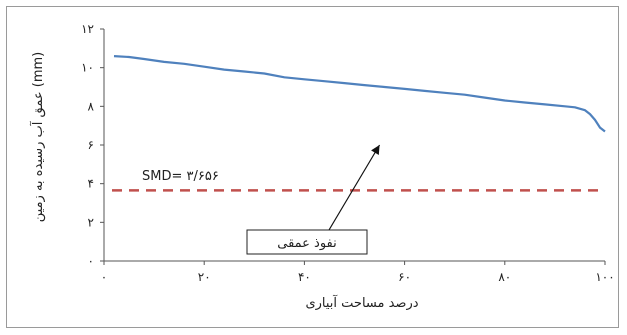 Image resolution: width=627 pixels, height=335 pixels. What do you see at coordinates (91, 106) in the screenshot?
I see `y-tick-label: ۸` at bounding box center [91, 106].